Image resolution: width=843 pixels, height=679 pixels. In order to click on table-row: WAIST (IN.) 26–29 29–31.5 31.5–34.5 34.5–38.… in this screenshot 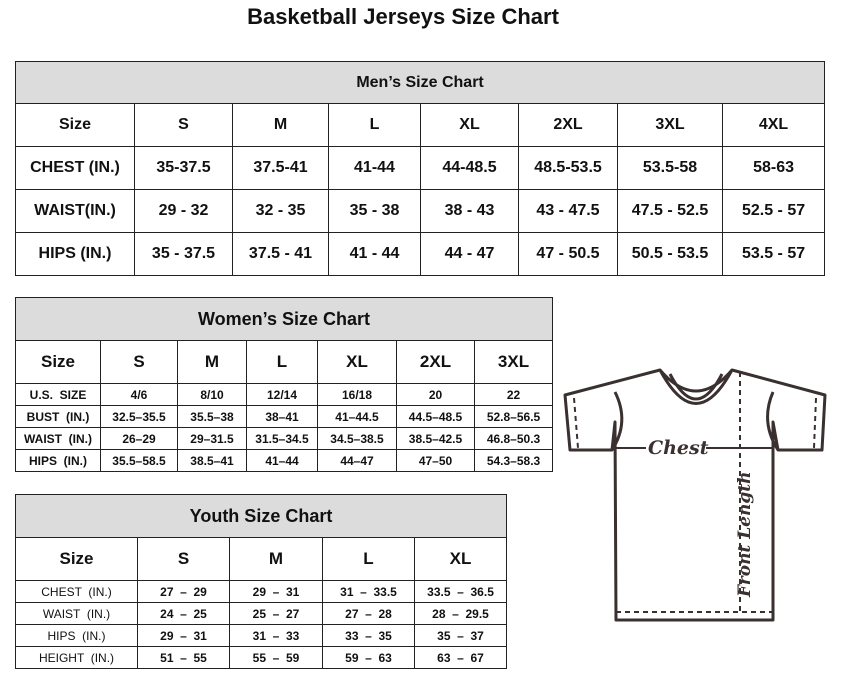, I will do `click(284, 438)`.